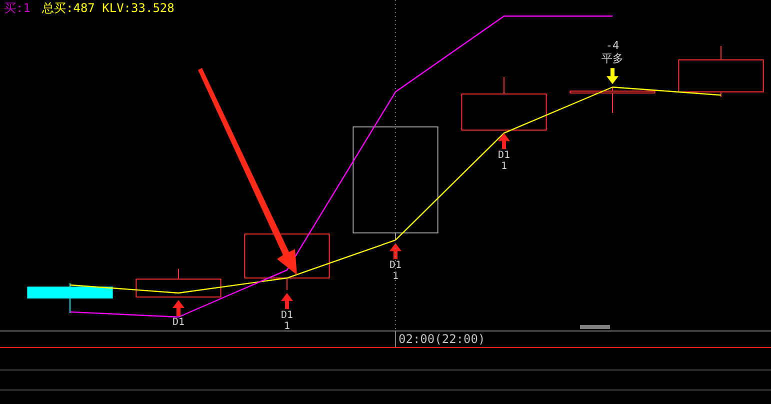 Image resolution: width=771 pixels, height=404 pixels. Describe the element at coordinates (287, 326) in the screenshot. I see `text: 1` at that location.